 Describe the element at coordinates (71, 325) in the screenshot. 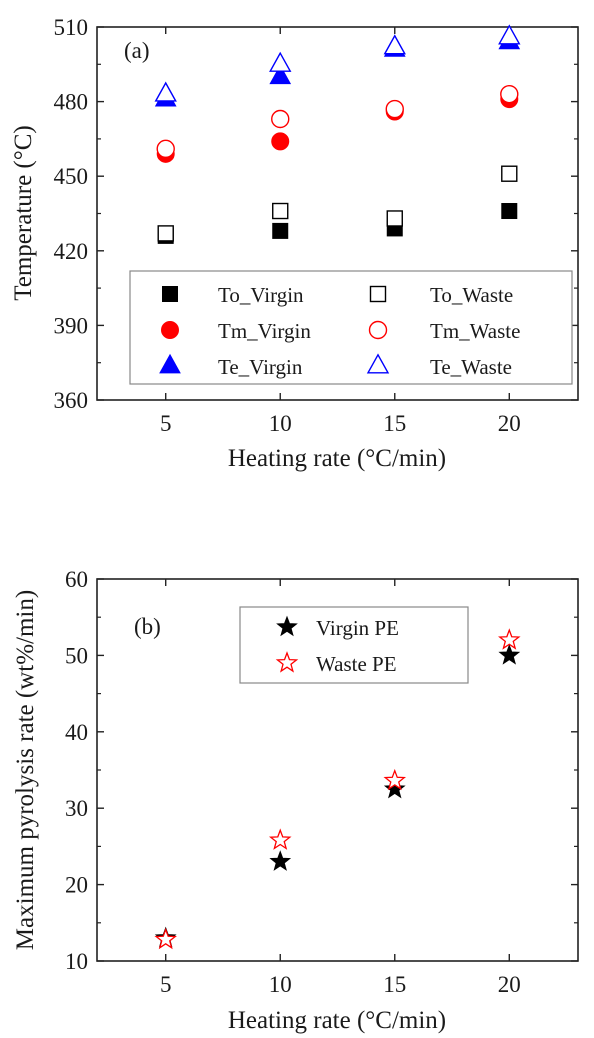

I see `y-tick-label: 390` at that location.